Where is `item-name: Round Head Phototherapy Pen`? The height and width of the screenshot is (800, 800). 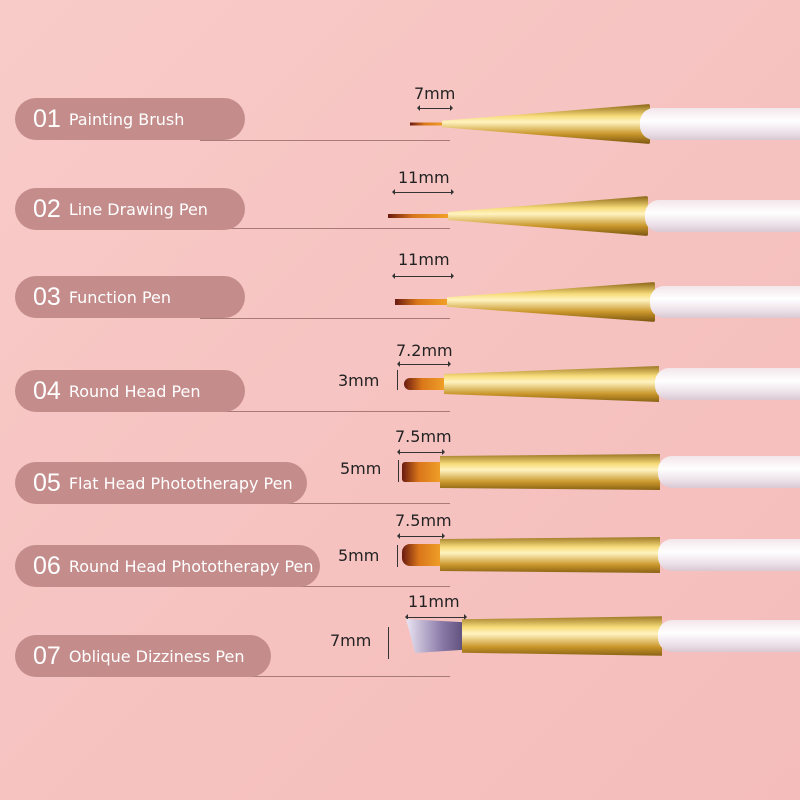
item-name: Round Head Phototherapy Pen is located at coordinates (191, 566).